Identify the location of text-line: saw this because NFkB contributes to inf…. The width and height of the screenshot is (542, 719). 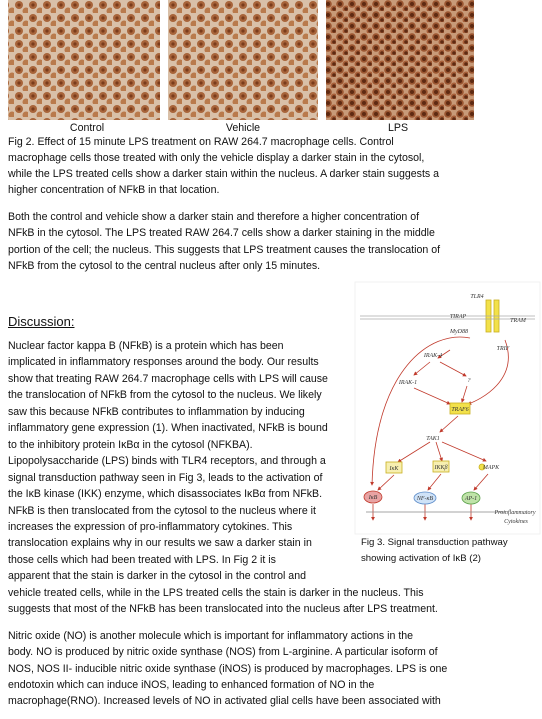
(156, 411).